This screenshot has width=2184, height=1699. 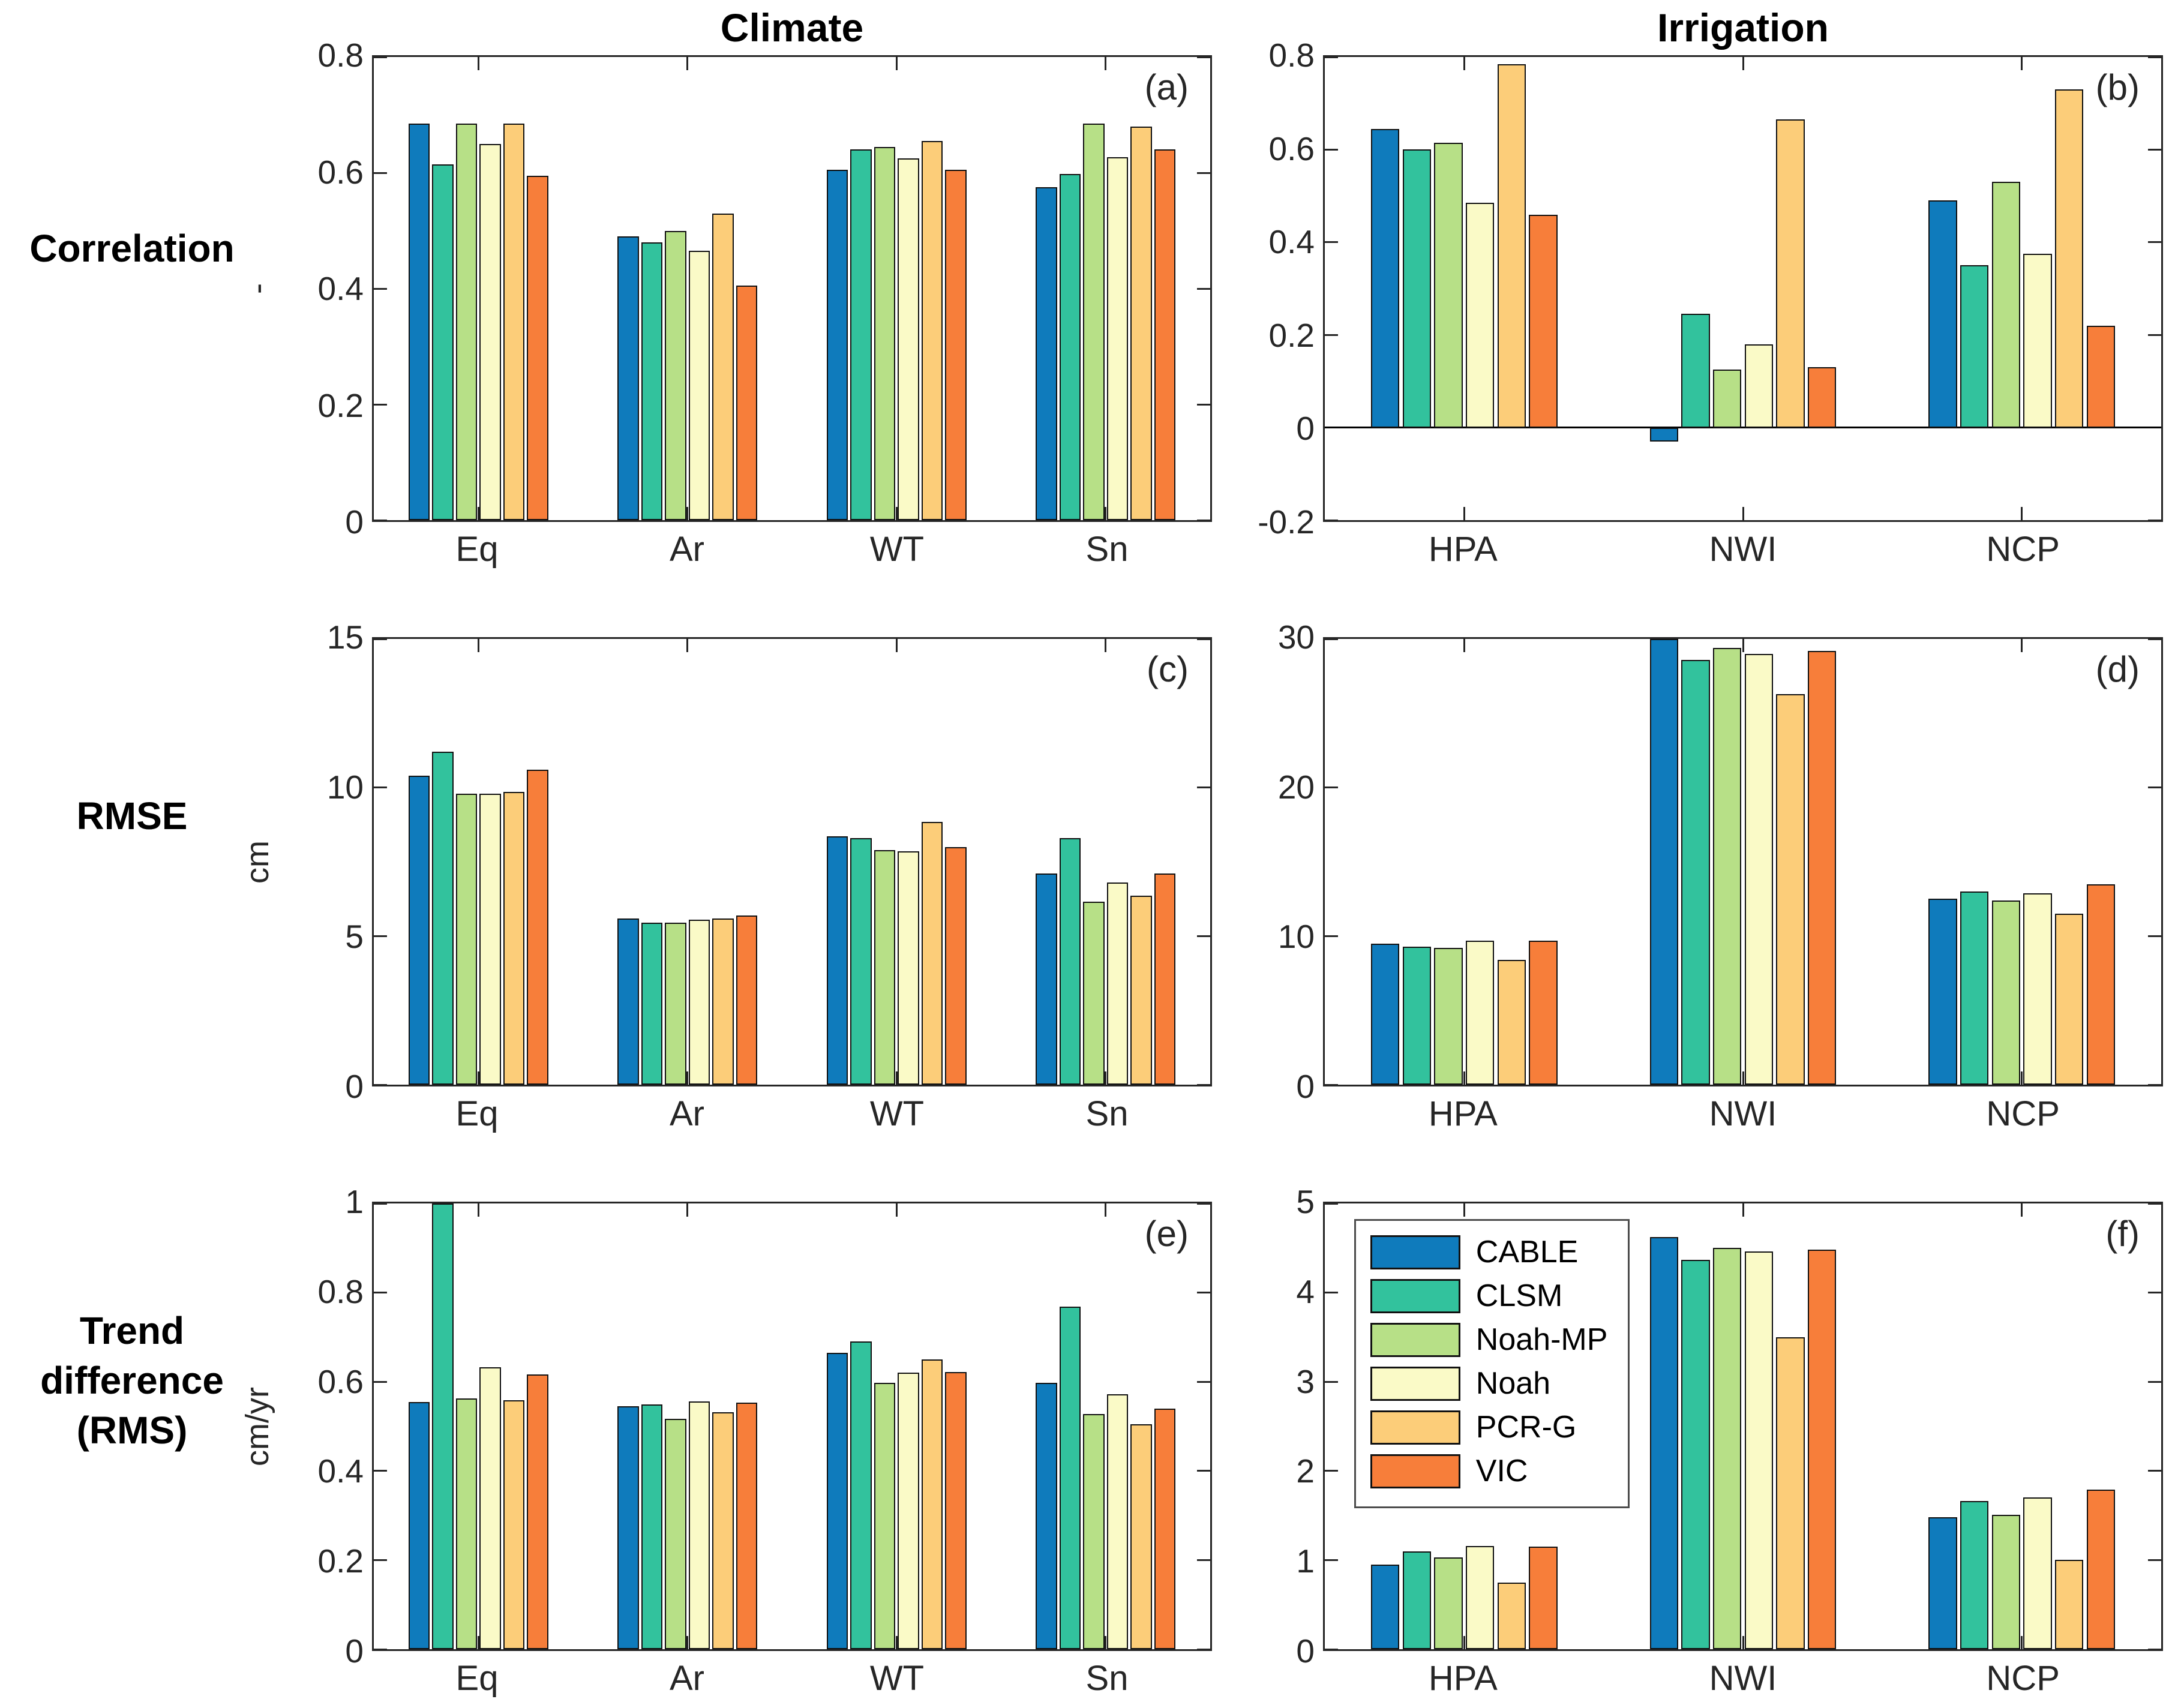 What do you see at coordinates (1305, 1471) in the screenshot?
I see `y-tick-label: 2` at bounding box center [1305, 1471].